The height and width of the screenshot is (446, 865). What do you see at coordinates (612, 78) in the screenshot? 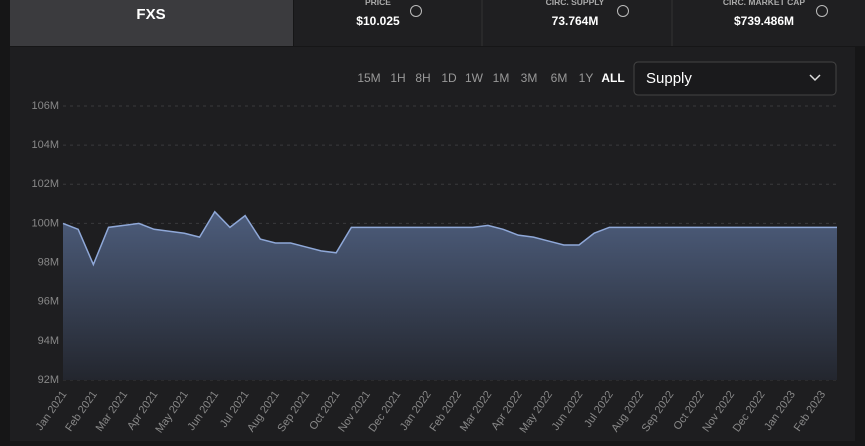
I see `time-range: ALL` at bounding box center [612, 78].